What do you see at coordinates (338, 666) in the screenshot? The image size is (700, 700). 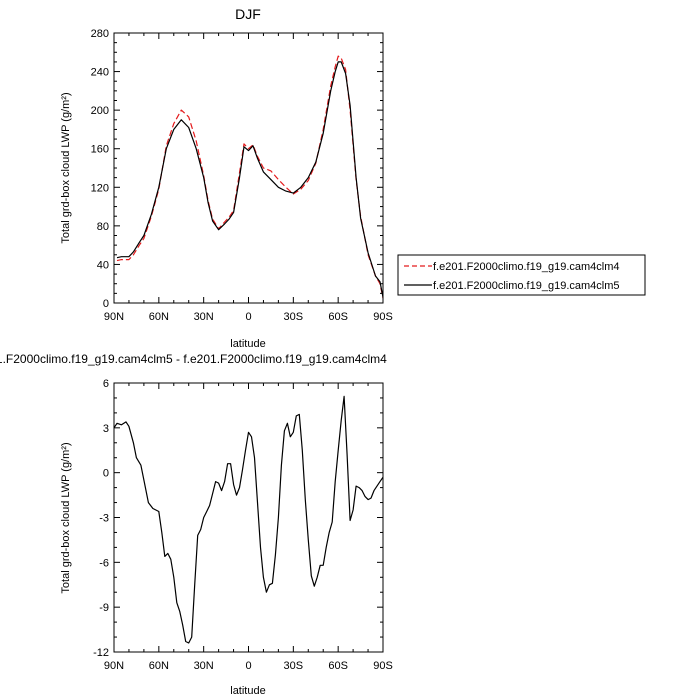 I see `bottom-x-tick-label: 60S` at bounding box center [338, 666].